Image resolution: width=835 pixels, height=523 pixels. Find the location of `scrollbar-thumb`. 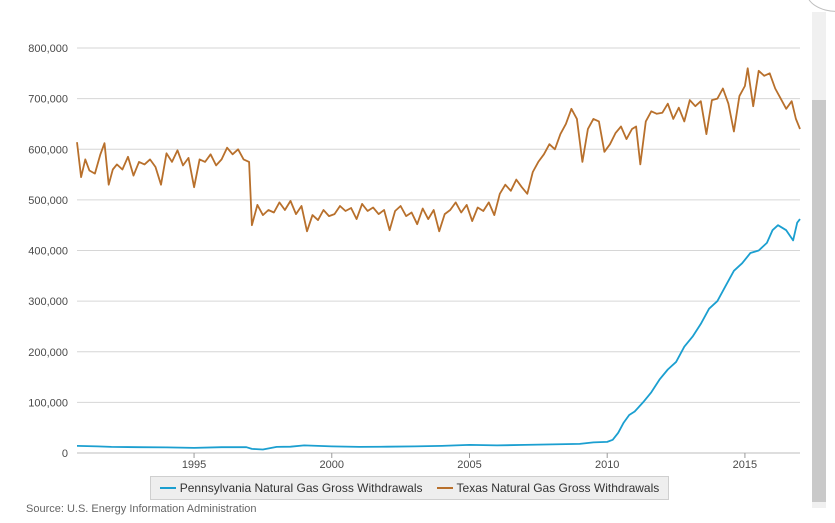

scrollbar-thumb is located at coordinates (819, 301).